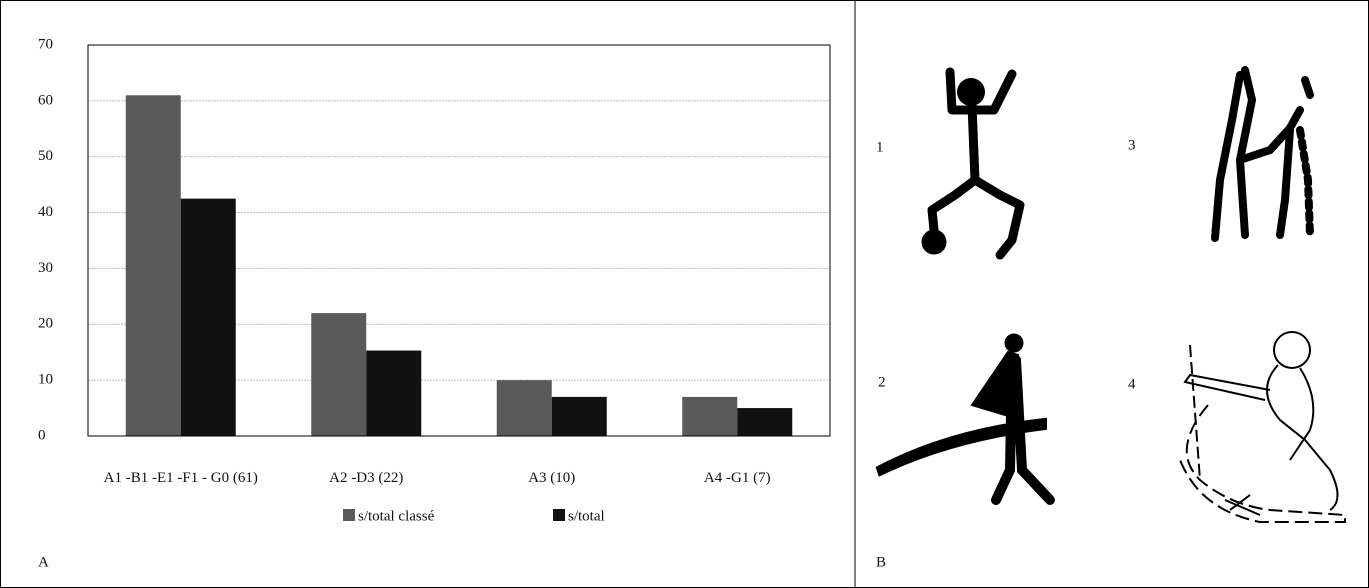  Describe the element at coordinates (737, 478) in the screenshot. I see `x-tick-label: A4 -G1 (7)` at that location.